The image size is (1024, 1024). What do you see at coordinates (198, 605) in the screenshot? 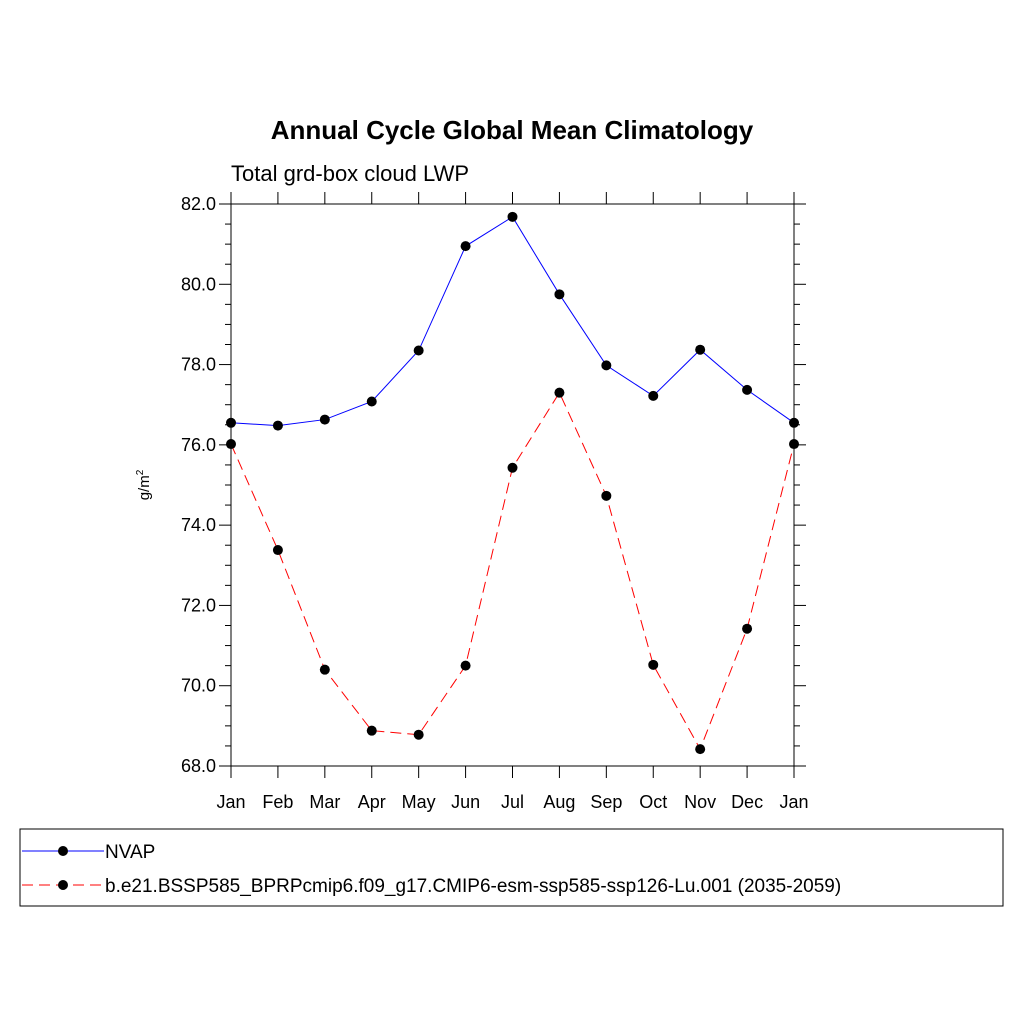
I see `y-tick-label: 72.0` at bounding box center [198, 605].